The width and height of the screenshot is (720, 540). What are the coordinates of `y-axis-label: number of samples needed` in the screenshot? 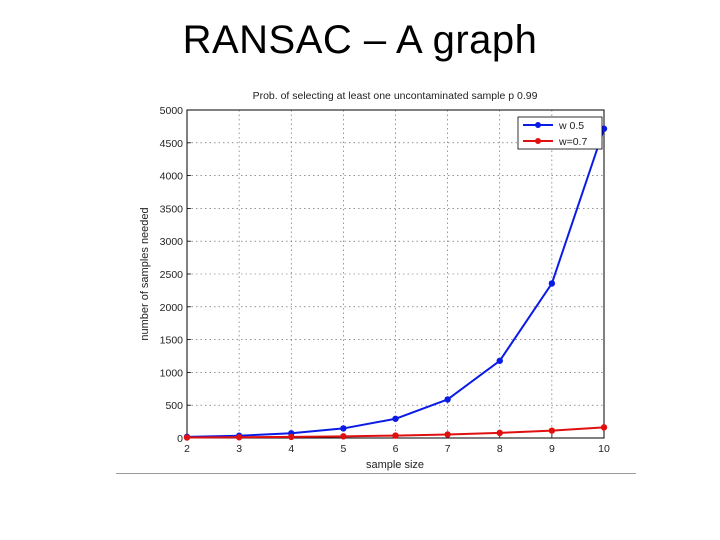 It's located at (145, 273).